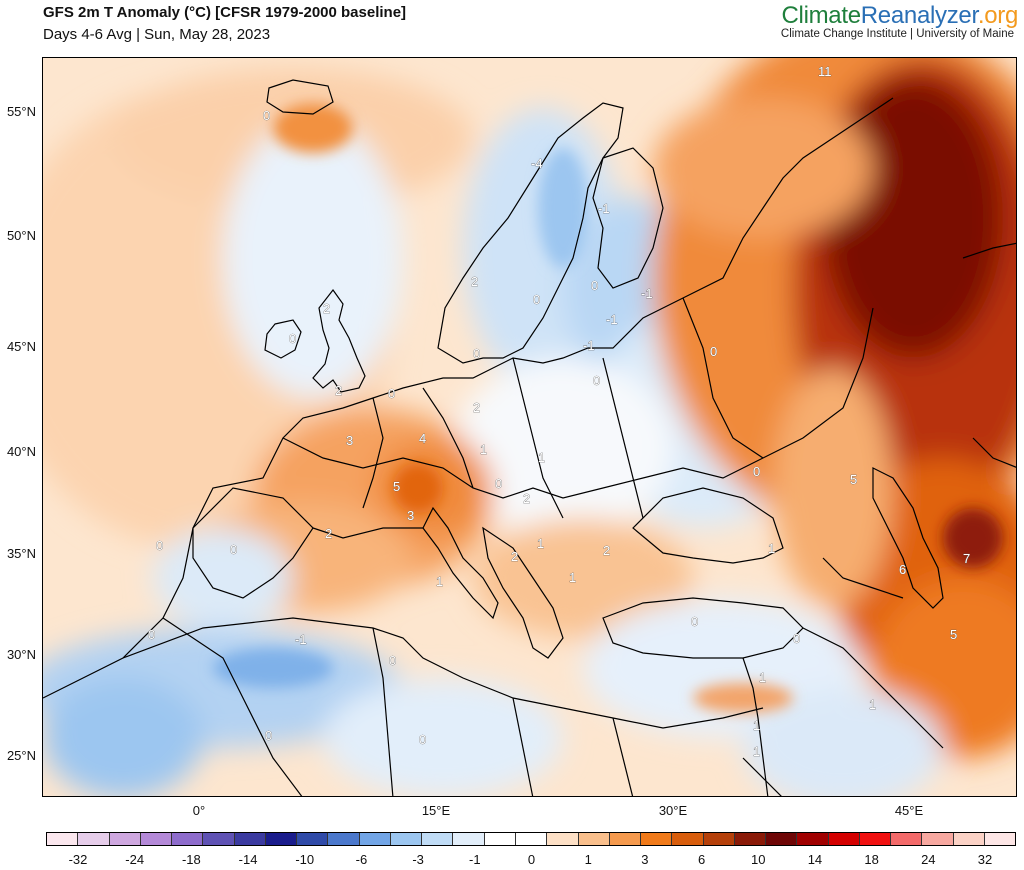  Describe the element at coordinates (871, 859) in the screenshot. I see `colorbar-tick-label: 18` at that location.